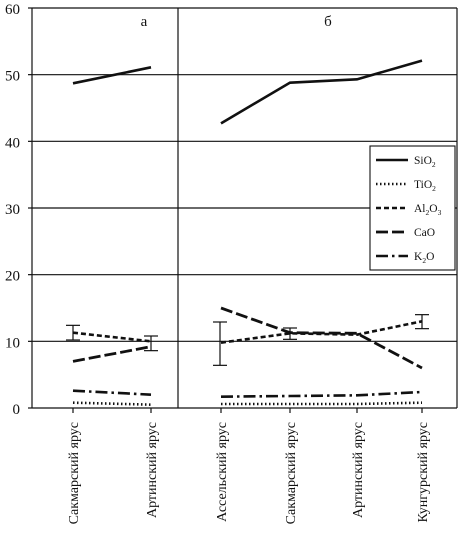  Describe the element at coordinates (423, 472) in the screenshot. I see `x-tick-label: Кунгурский ярус` at that location.